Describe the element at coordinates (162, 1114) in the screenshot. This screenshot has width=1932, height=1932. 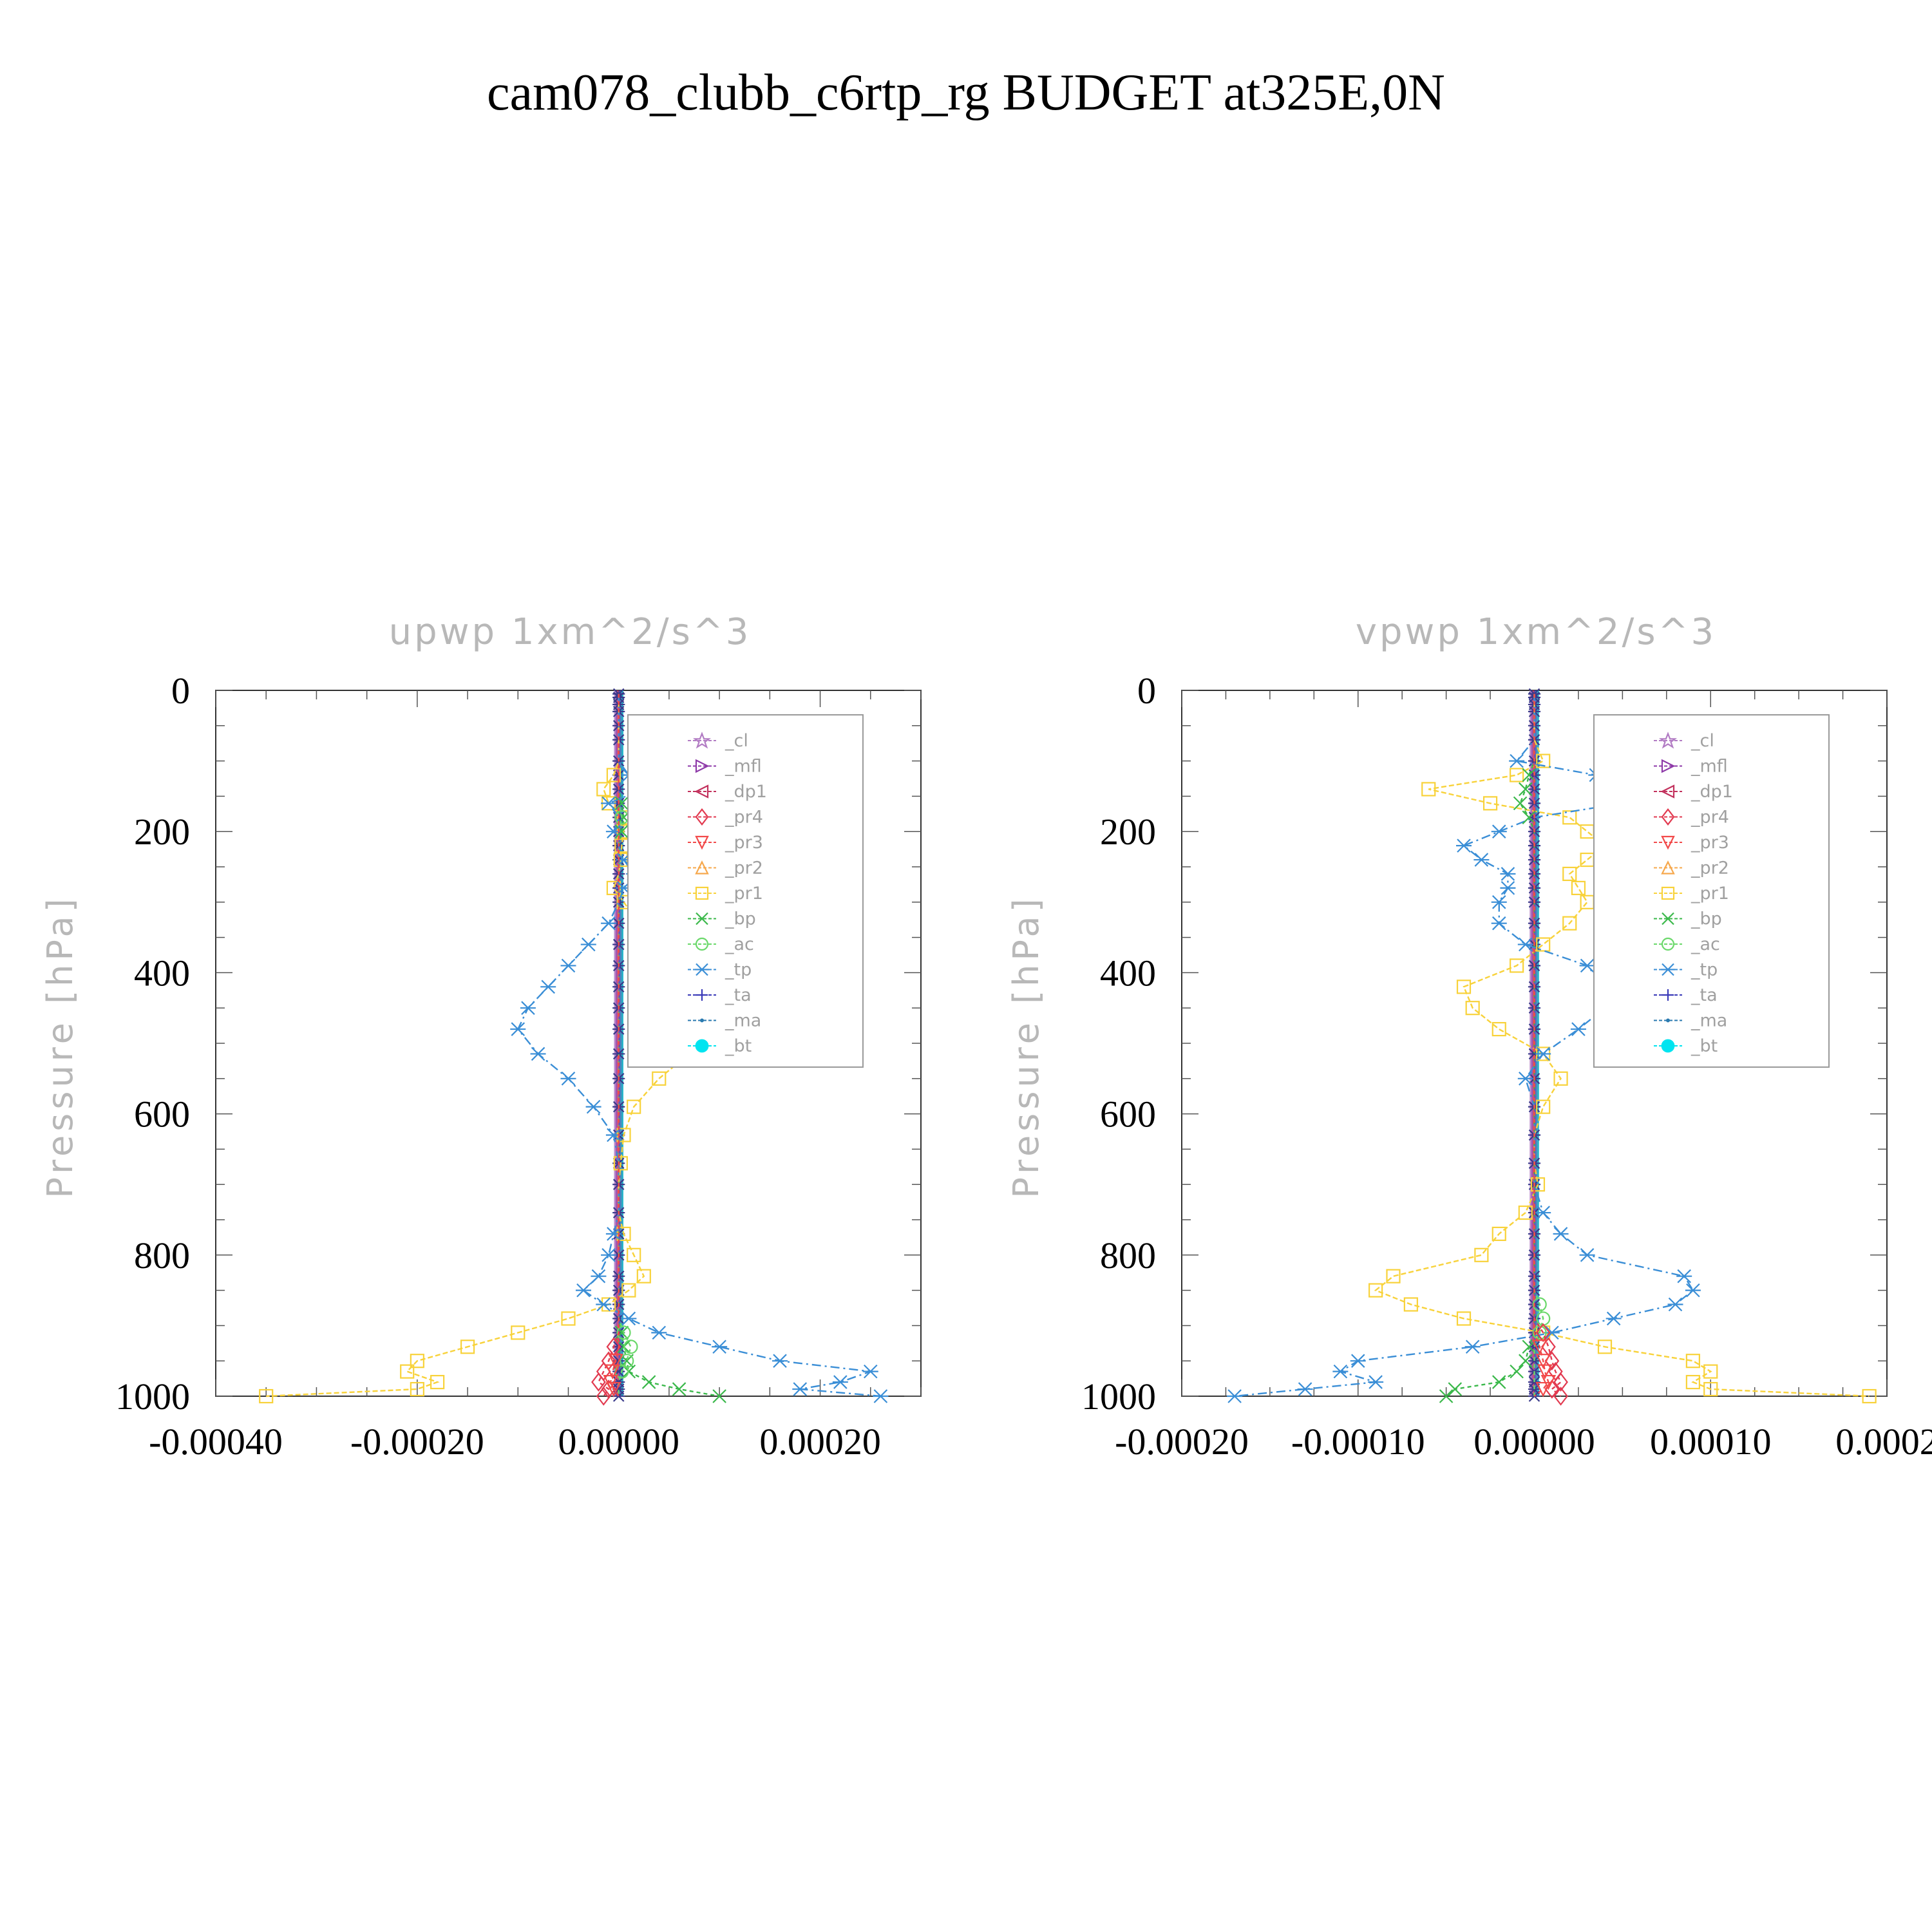
I see `upwp-y-tick-label: 600` at that location.